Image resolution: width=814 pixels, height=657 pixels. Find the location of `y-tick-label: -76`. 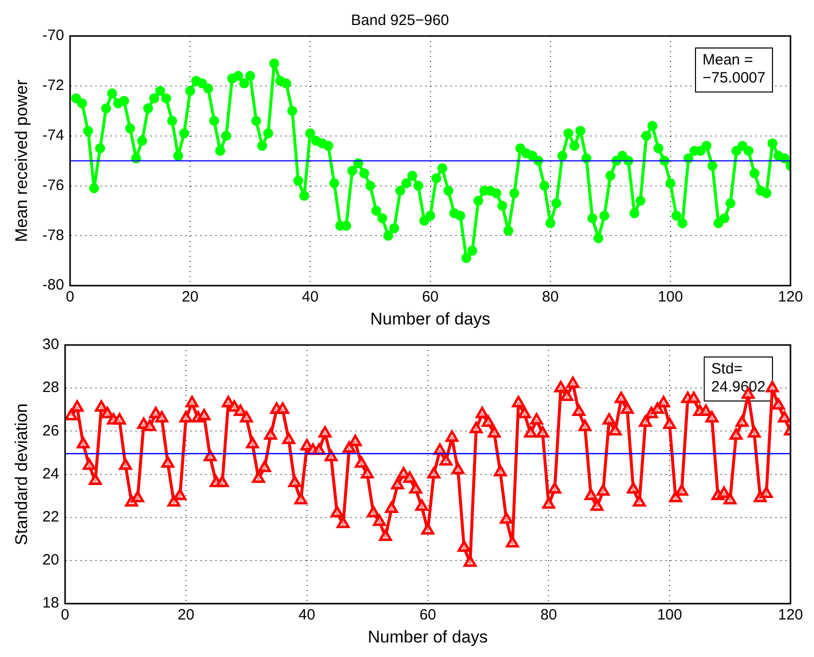

y-tick-label: -76 is located at coordinates (53, 185).